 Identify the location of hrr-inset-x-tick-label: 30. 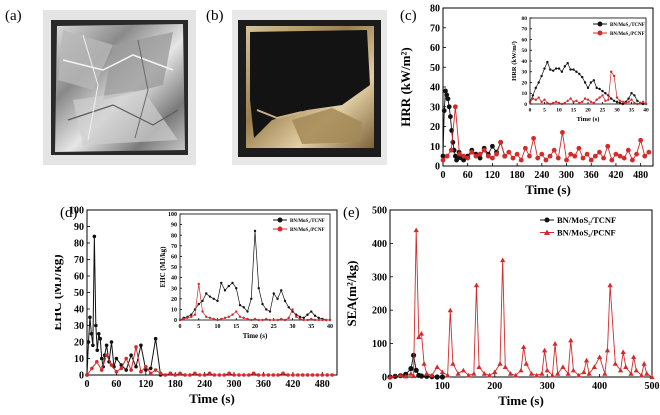
(617, 111).